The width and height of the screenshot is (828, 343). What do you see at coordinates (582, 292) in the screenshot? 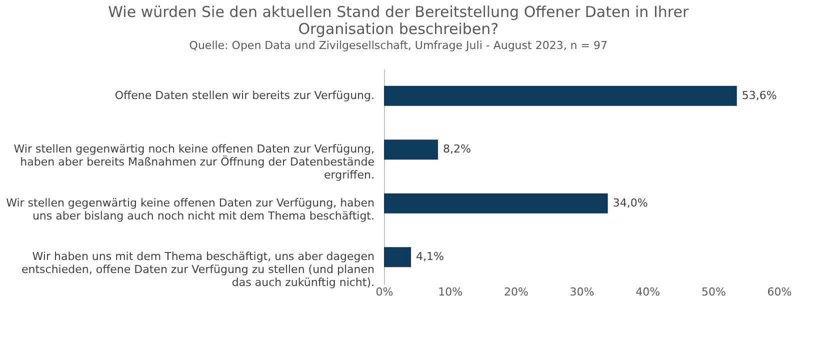
I see `x-tick-label: 30%` at bounding box center [582, 292].